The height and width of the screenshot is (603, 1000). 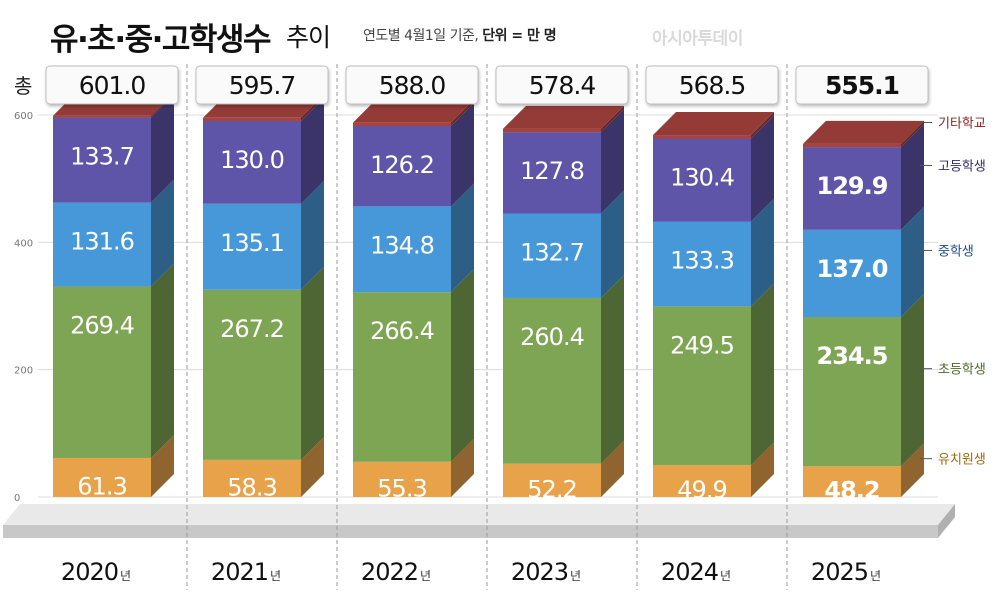 What do you see at coordinates (852, 269) in the screenshot?
I see `data-label: 137.0` at bounding box center [852, 269].